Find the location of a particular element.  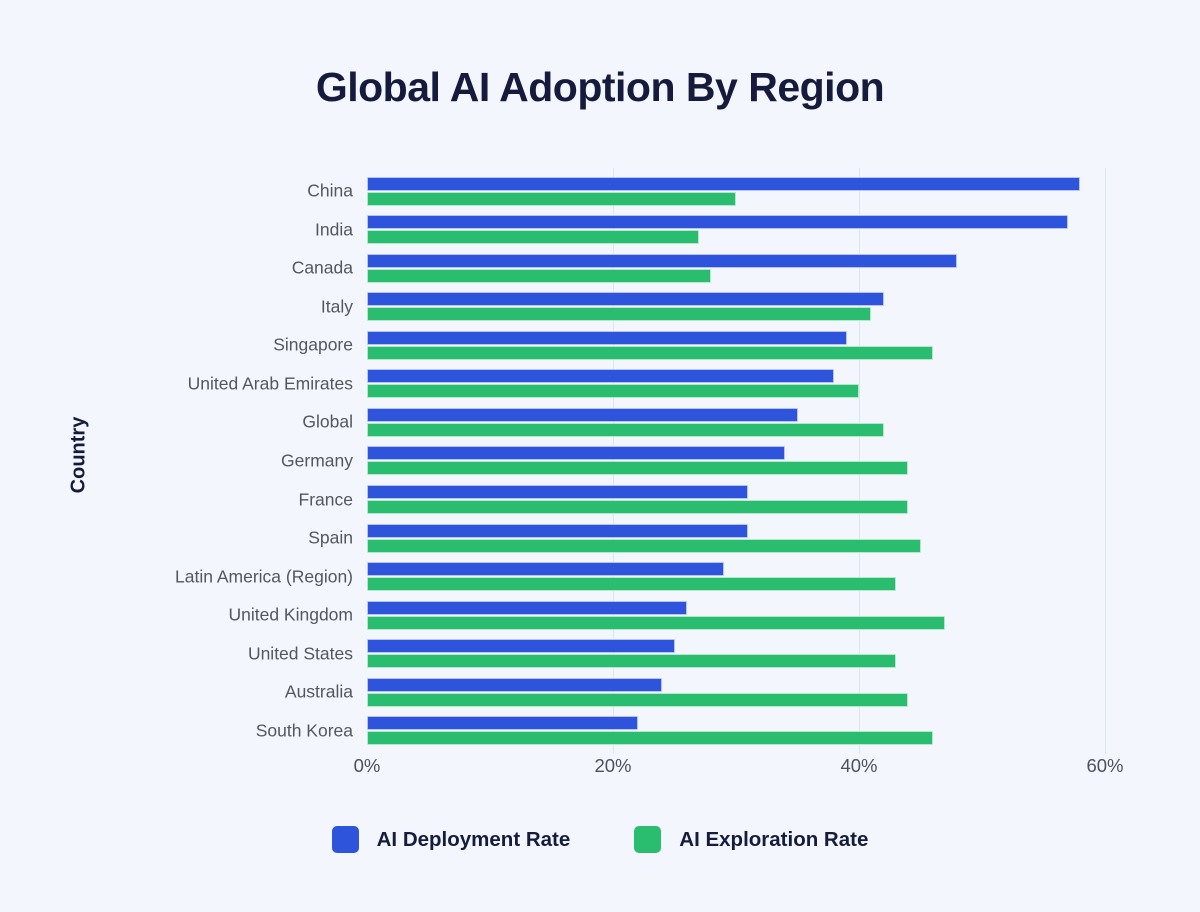

chart-row: Italy is located at coordinates (725, 307).